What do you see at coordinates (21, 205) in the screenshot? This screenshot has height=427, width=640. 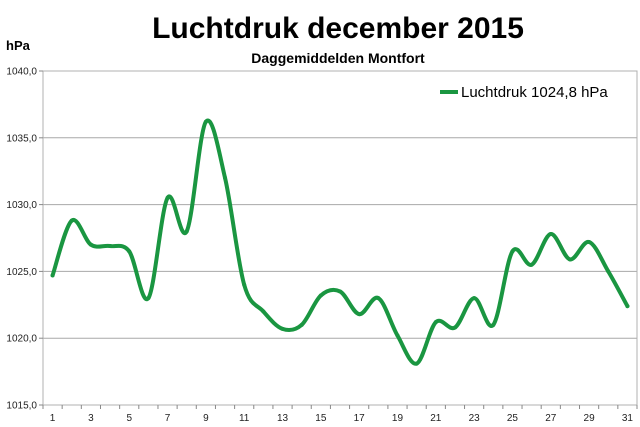 I see `y-tick-label: 1030,0` at bounding box center [21, 205].